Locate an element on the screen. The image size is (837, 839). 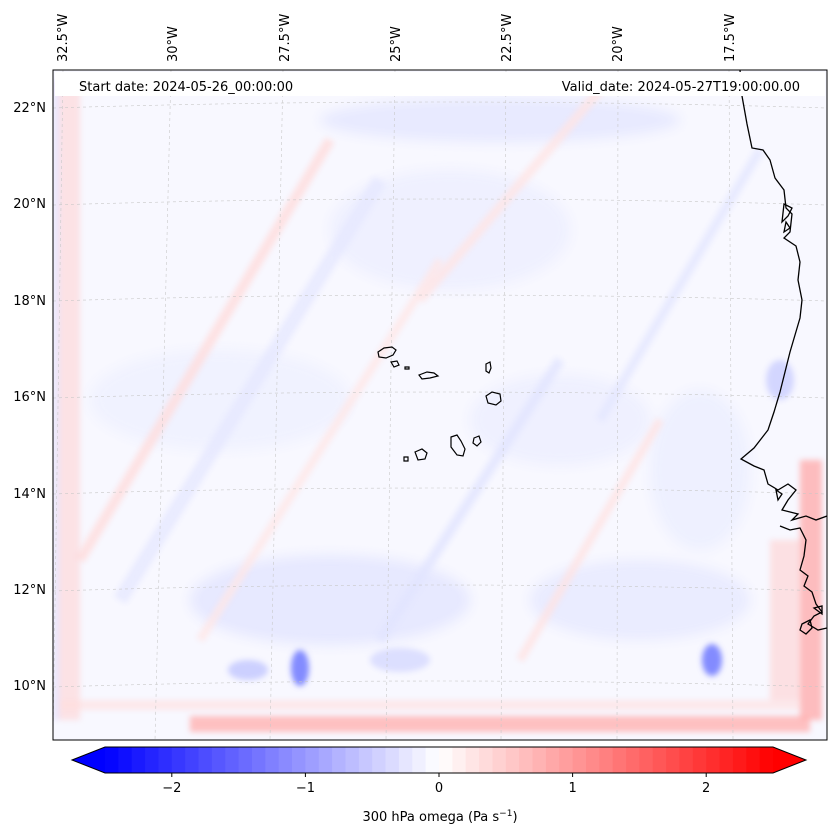
lat-label: 20°N is located at coordinates (29, 204).